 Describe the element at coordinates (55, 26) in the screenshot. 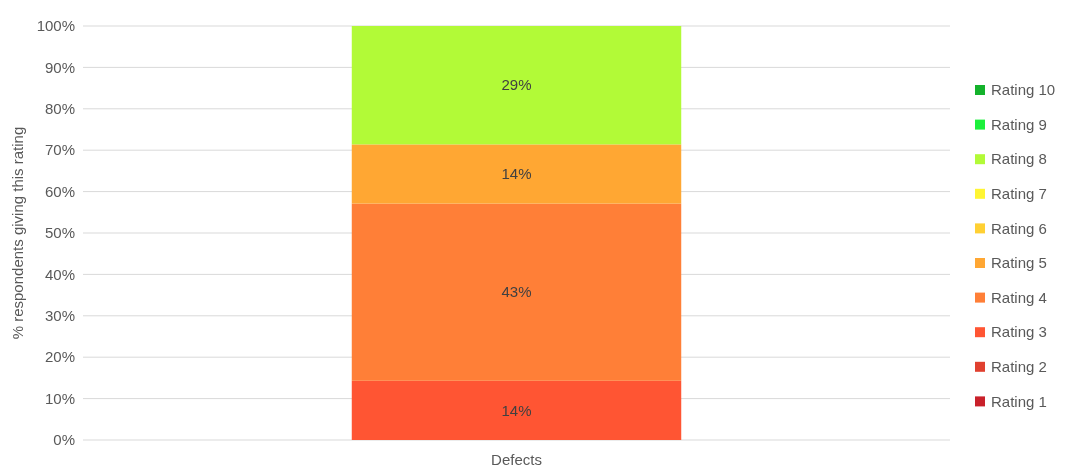

I see `y-tick-label: 100%` at that location.